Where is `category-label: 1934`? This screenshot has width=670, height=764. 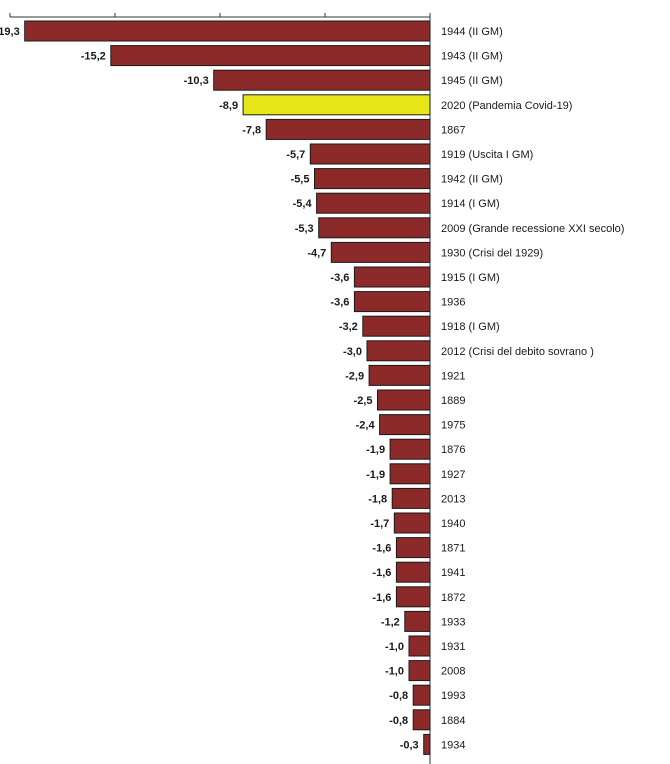 category-label: 1934 is located at coordinates (453, 745).